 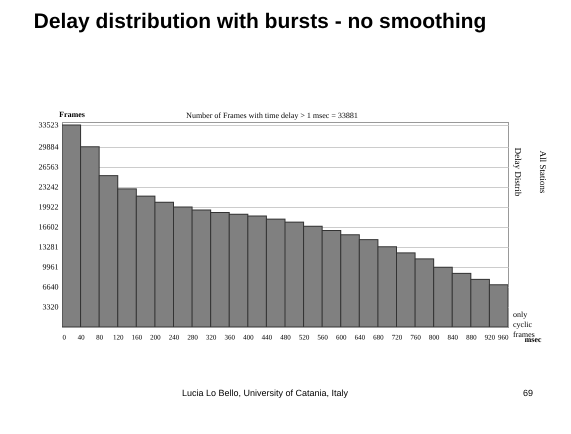 What do you see at coordinates (48, 207) in the screenshot?
I see `y-tick-label: 19922` at bounding box center [48, 207].